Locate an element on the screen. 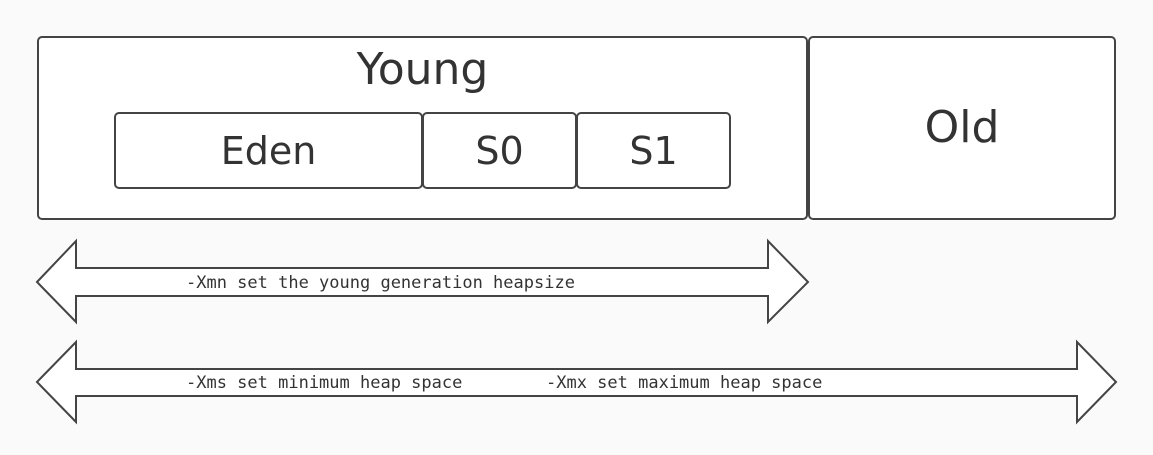 Image resolution: width=1153 pixels, height=455 pixels. eden-space-box is located at coordinates (268, 150).